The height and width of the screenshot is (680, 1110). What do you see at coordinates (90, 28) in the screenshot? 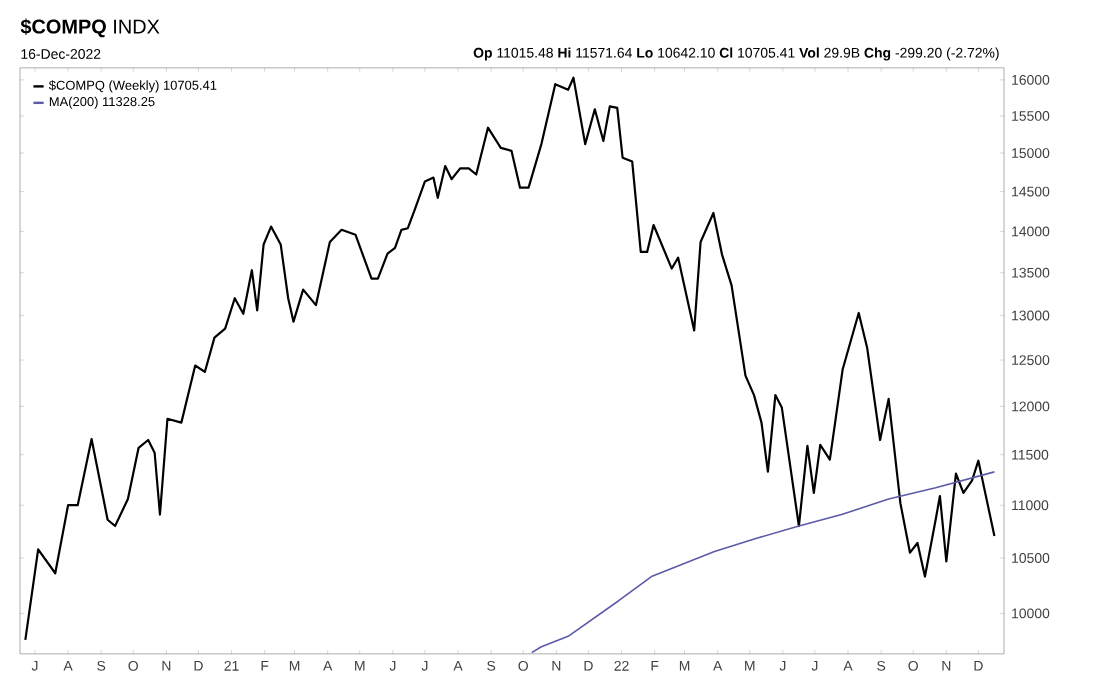
I see `chart-title: $COMPQ INDX` at bounding box center [90, 28].